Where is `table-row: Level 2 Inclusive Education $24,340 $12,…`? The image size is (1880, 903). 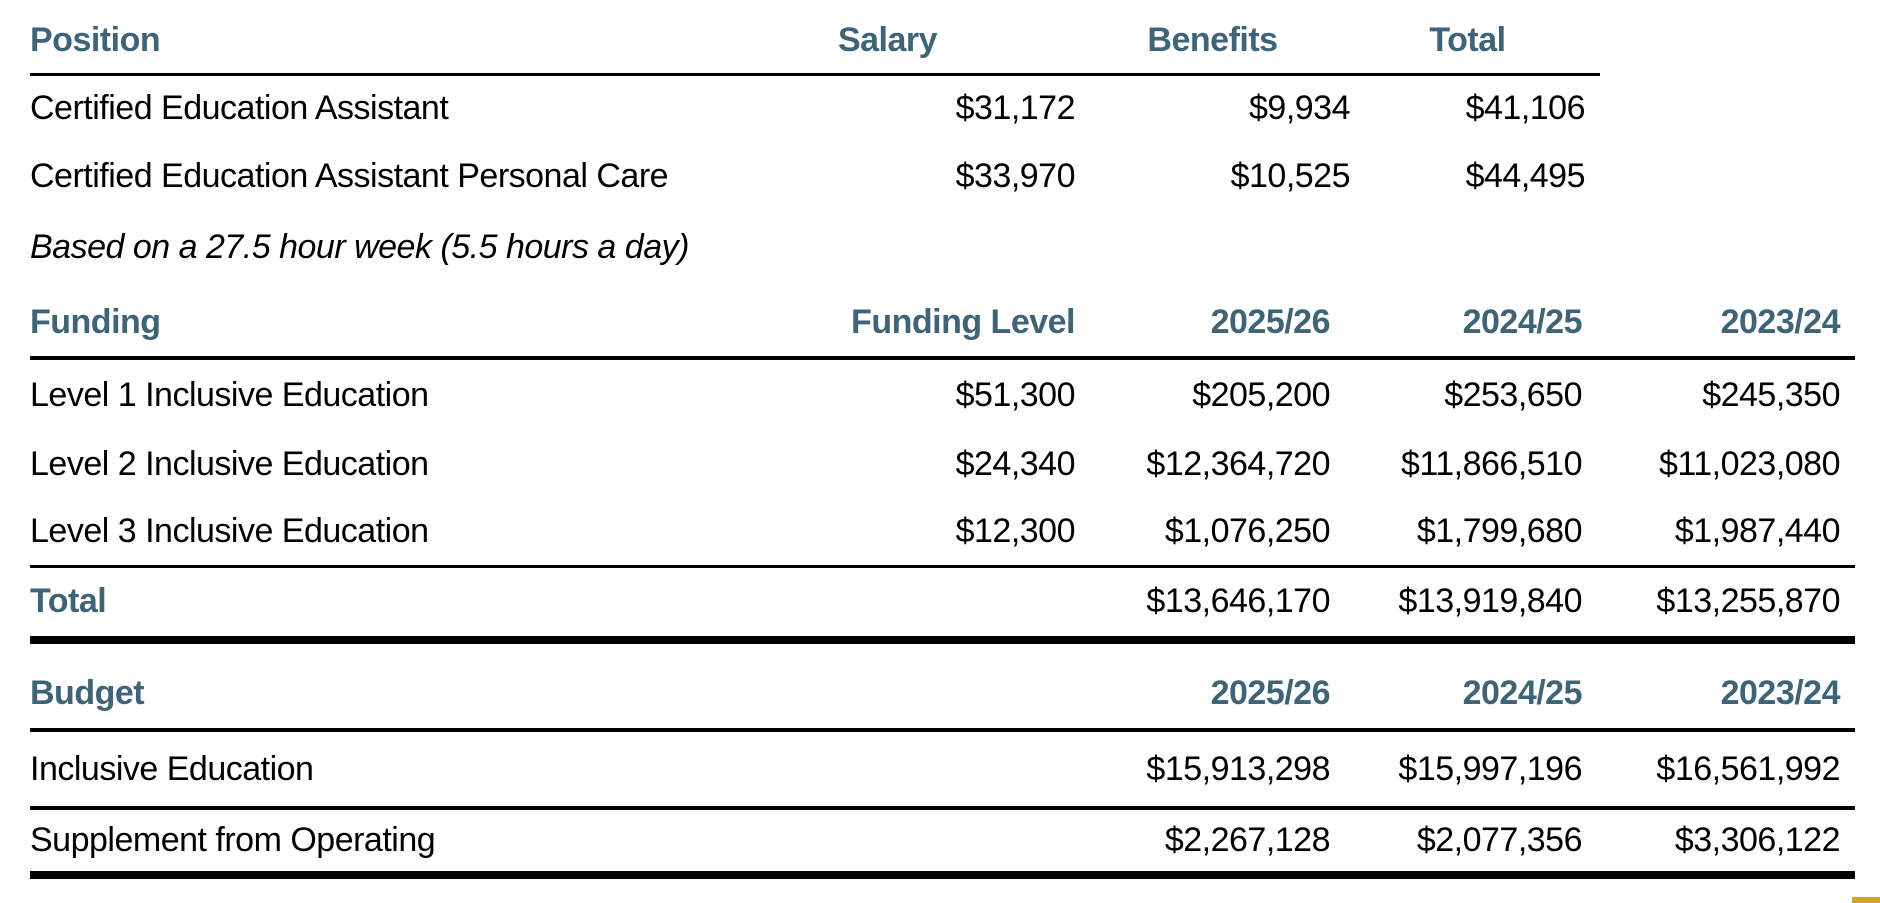
table-row: Level 2 Inclusive Education $24,340 $12,… is located at coordinates (942, 464).